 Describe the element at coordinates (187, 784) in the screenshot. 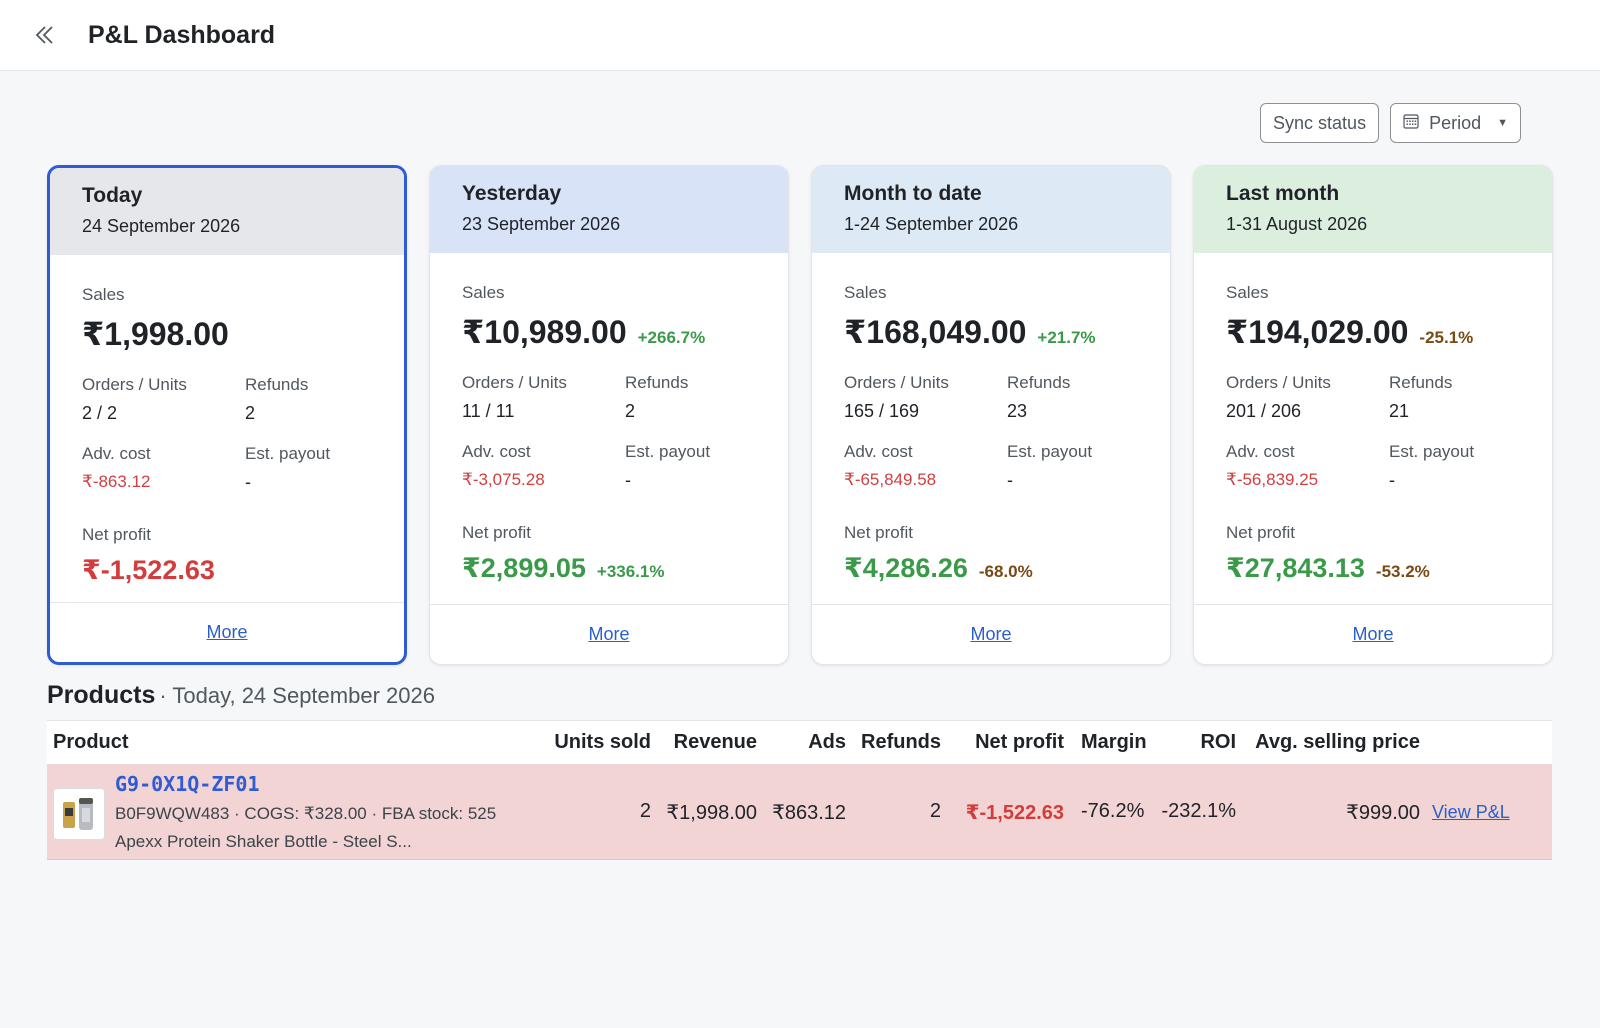

I see `product-sku-link: G9-0X1Q-ZF01` at that location.